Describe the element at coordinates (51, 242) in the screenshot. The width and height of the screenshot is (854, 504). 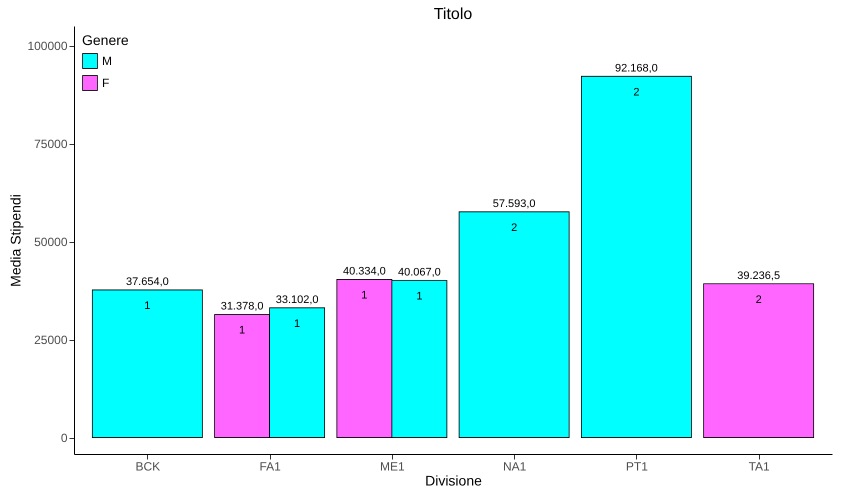
I see `y-tick-label: 50000` at that location.